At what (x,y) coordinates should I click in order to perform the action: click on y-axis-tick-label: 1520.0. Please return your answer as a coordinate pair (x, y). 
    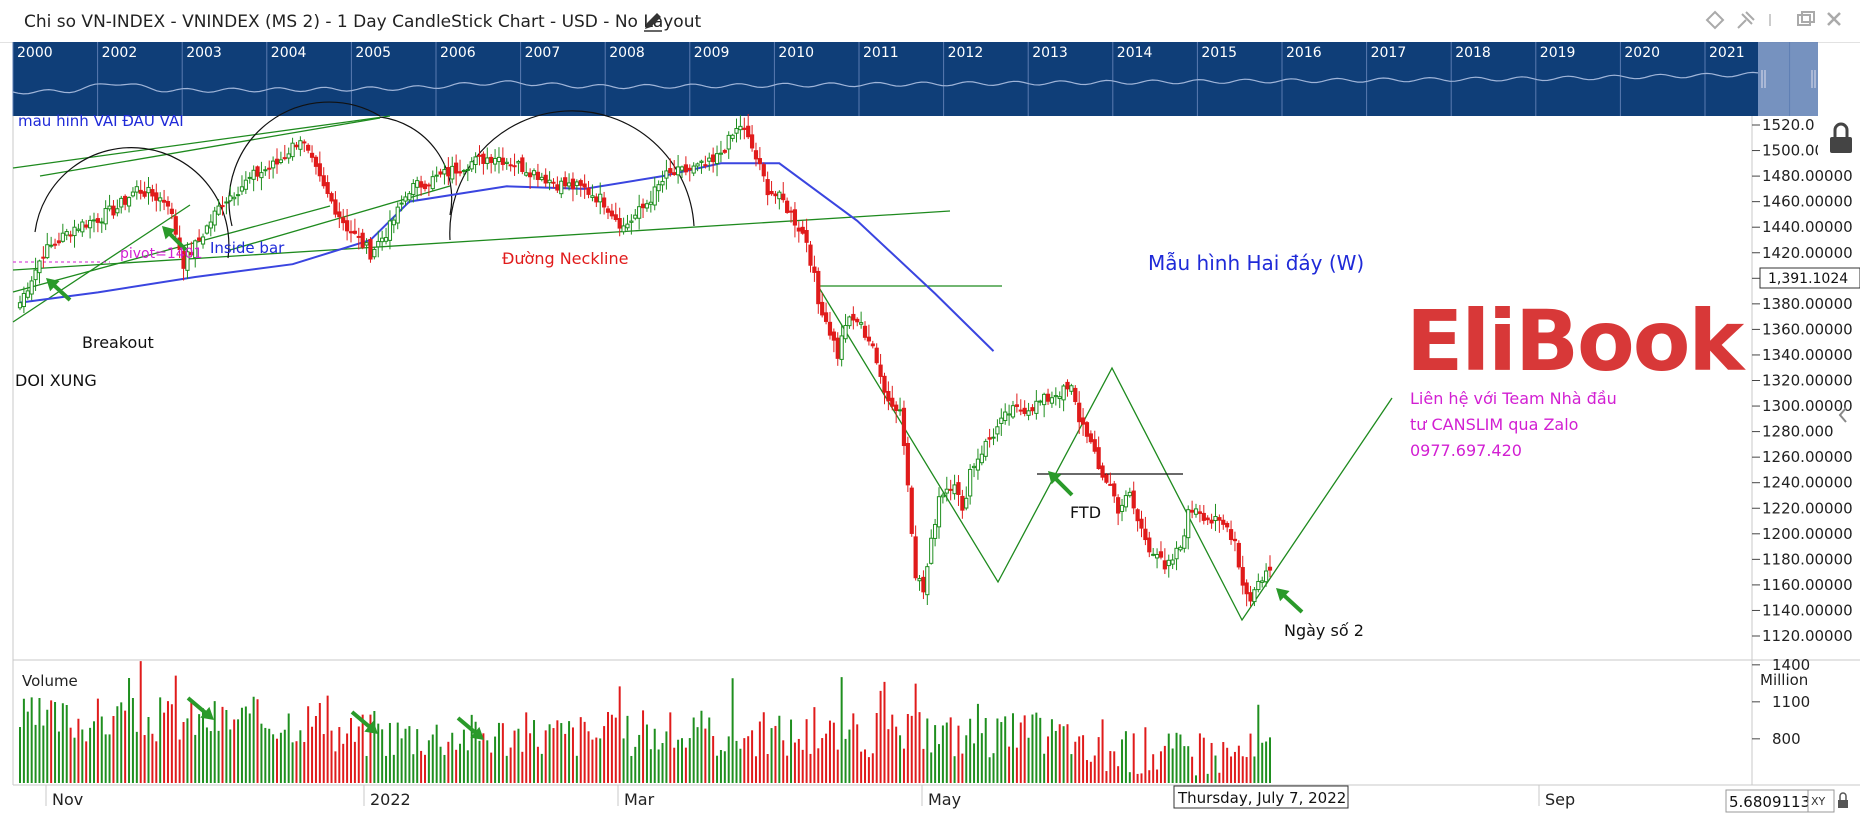
    Looking at the image, I should click on (1788, 125).